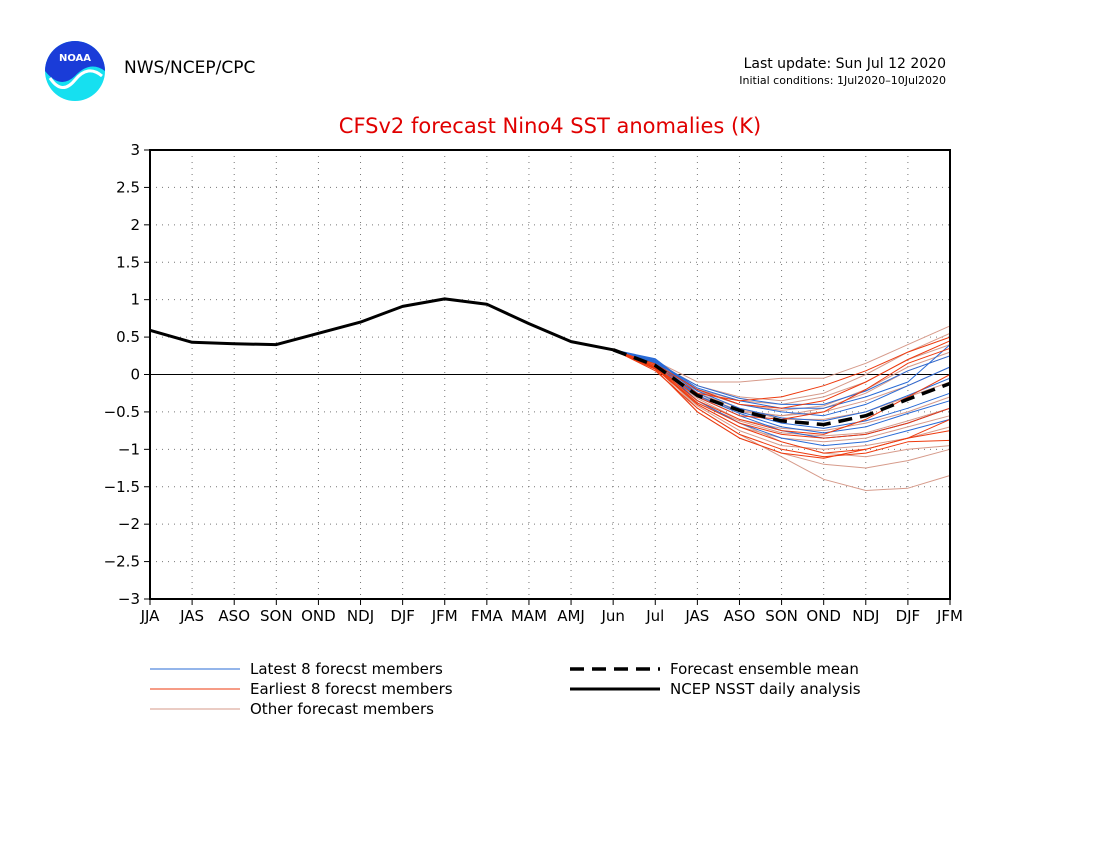 The image size is (1100, 850). I want to click on y-tick-label: −2, so click(129, 524).